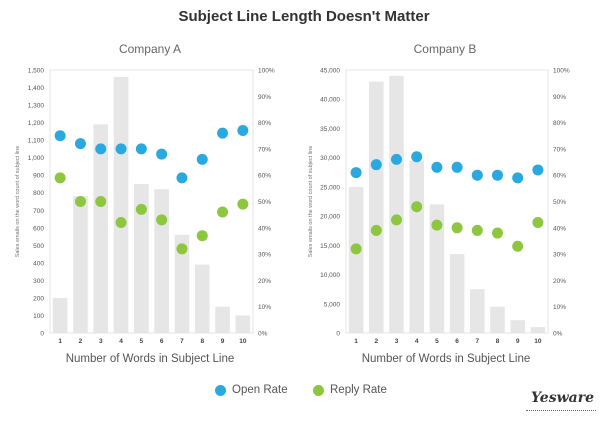  What do you see at coordinates (330, 275) in the screenshot?
I see `y-tick-label: 10,000` at bounding box center [330, 275].